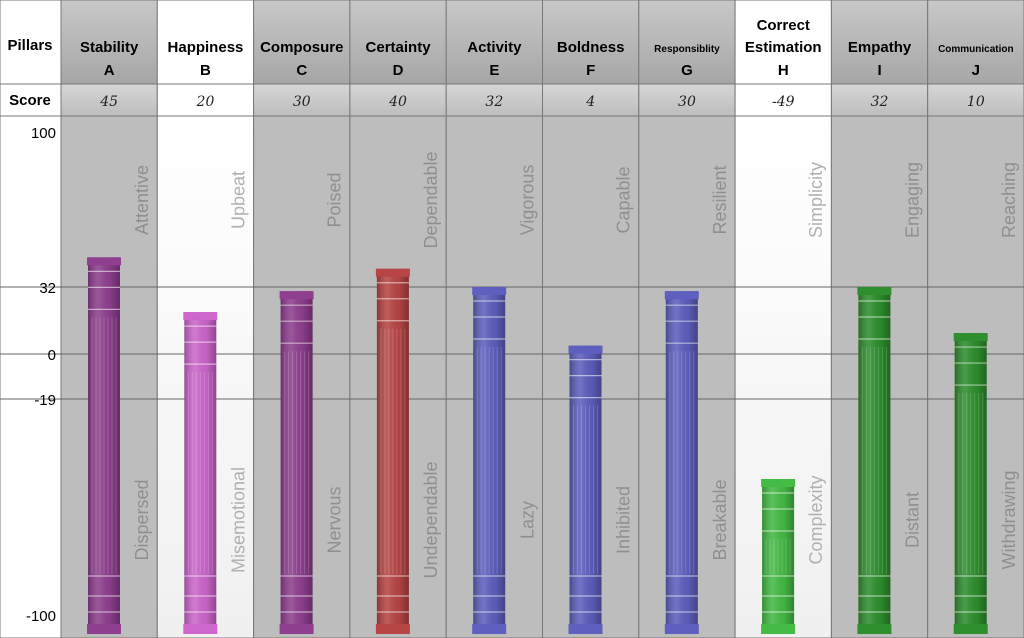 The height and width of the screenshot is (638, 1024). What do you see at coordinates (976, 70) in the screenshot?
I see `pillar-letter: J` at bounding box center [976, 70].